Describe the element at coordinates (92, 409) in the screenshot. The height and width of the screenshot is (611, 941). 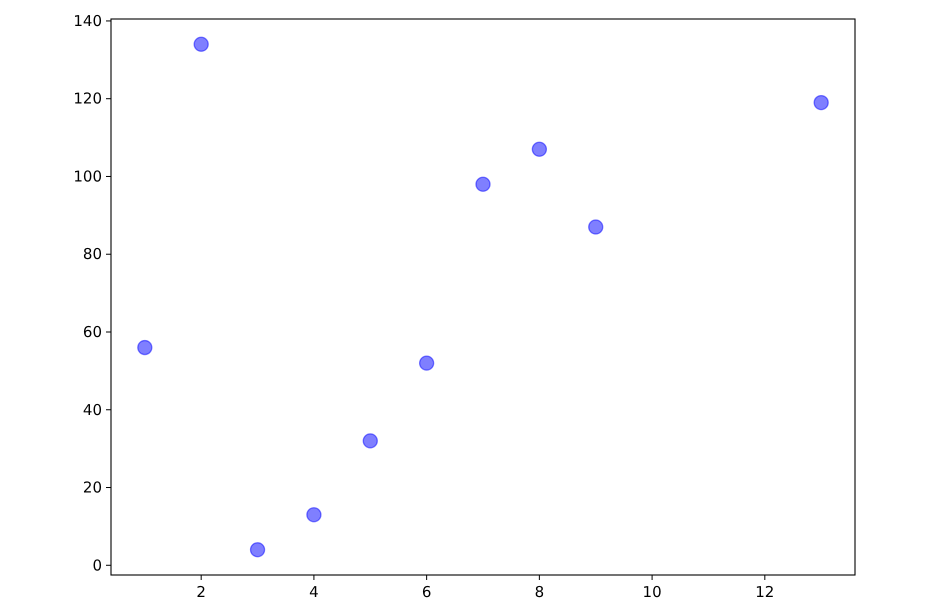
I see `y-tick-label: 40` at that location.